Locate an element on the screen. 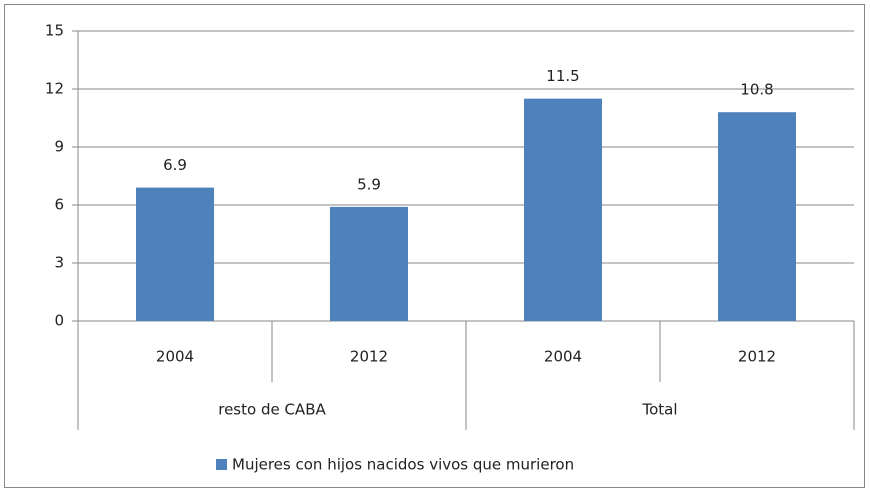 The height and width of the screenshot is (496, 870). group-label: resto de CABA is located at coordinates (272, 410).